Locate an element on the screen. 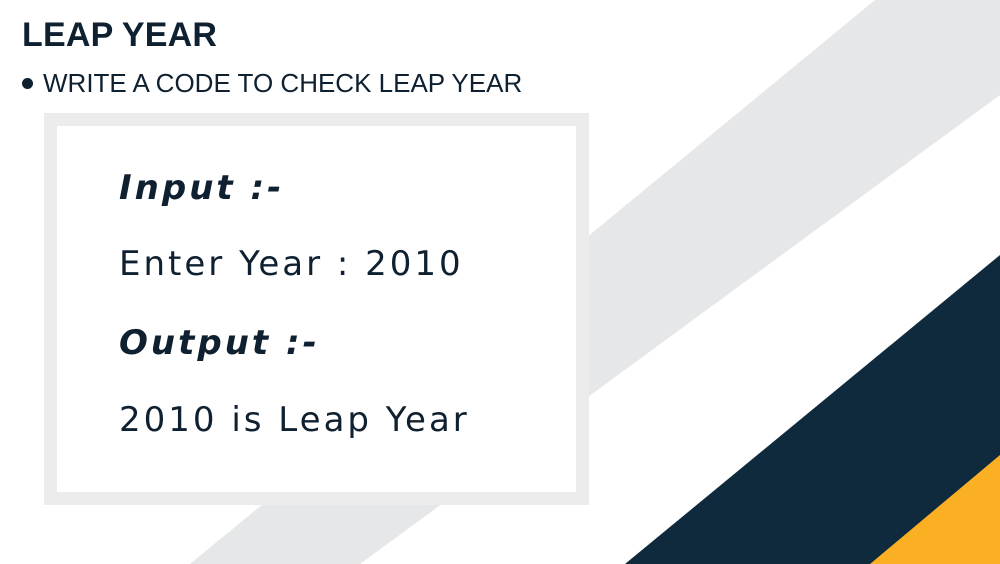 The image size is (1000, 564). bullet-item: WRITE A CODE TO CHECK LEAP YEAR is located at coordinates (272, 83).